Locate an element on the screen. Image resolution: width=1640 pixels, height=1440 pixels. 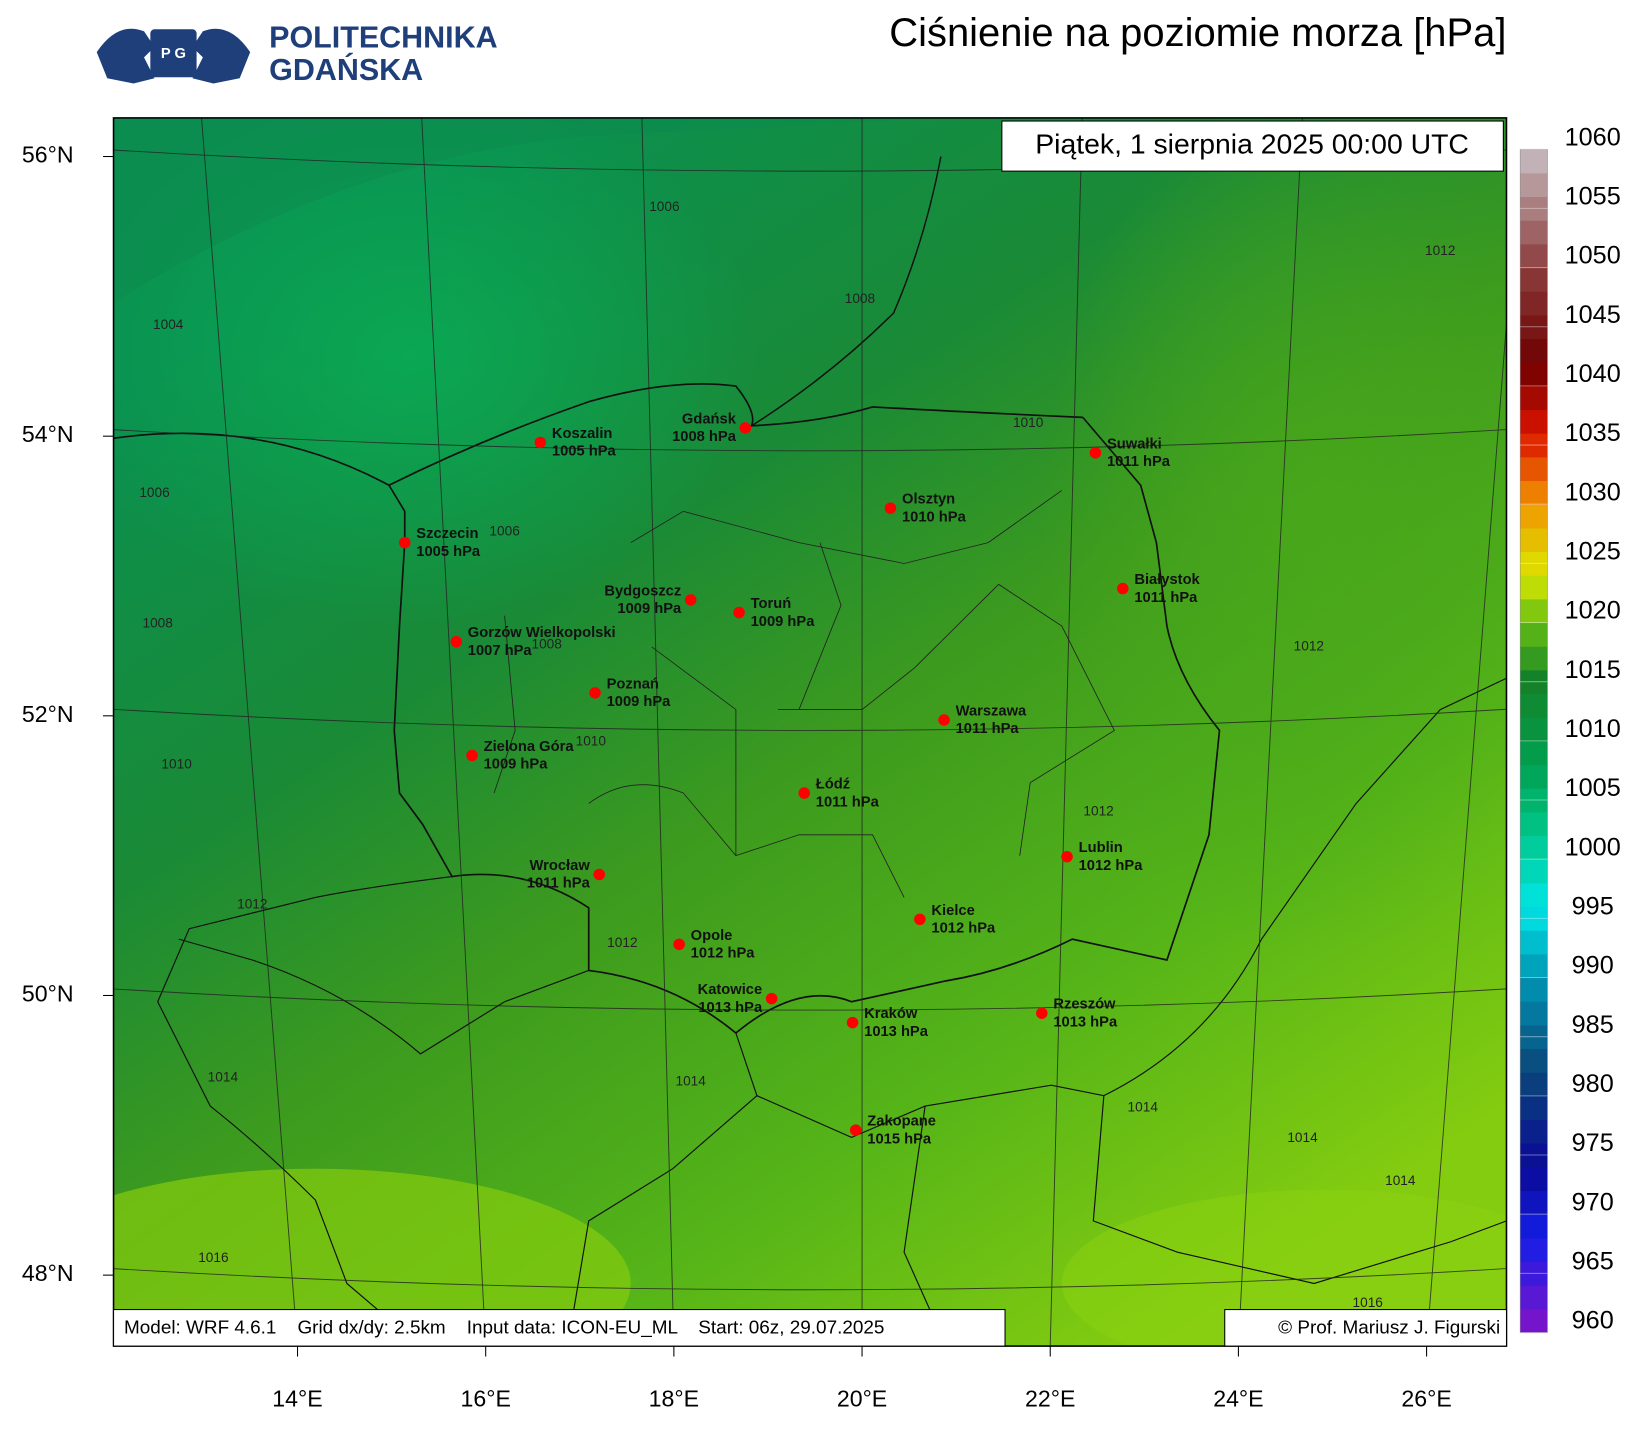
colorbar-label: 1005 is located at coordinates (1593, 788).